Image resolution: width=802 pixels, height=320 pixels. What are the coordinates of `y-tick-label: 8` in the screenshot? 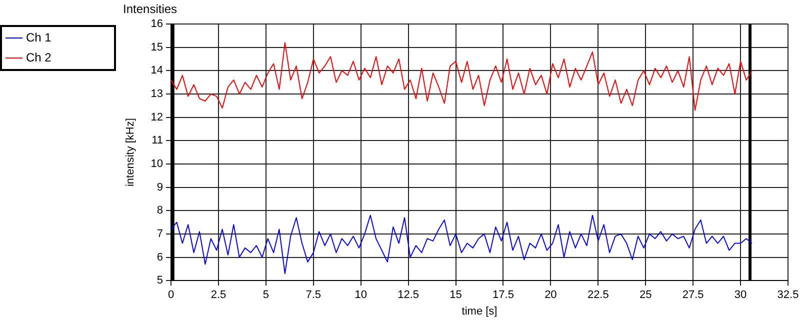 It's located at (159, 210).